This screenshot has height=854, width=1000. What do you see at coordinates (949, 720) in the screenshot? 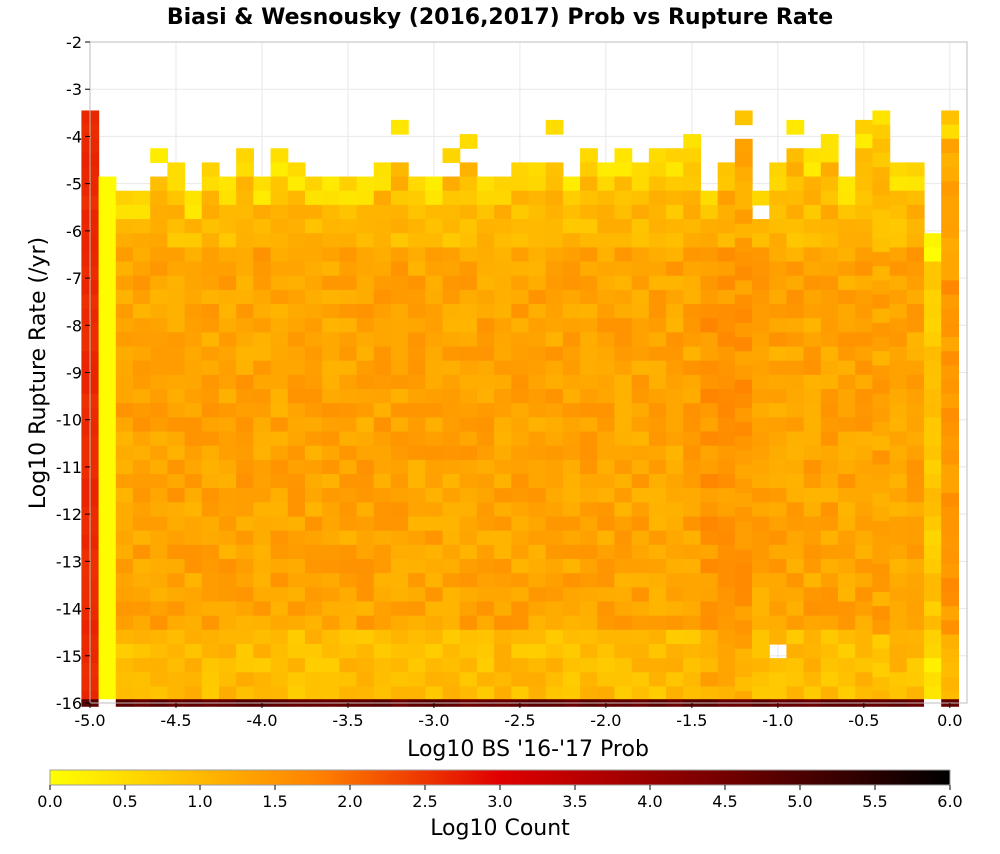
I see `x-tick-label: 0.0` at bounding box center [949, 720].